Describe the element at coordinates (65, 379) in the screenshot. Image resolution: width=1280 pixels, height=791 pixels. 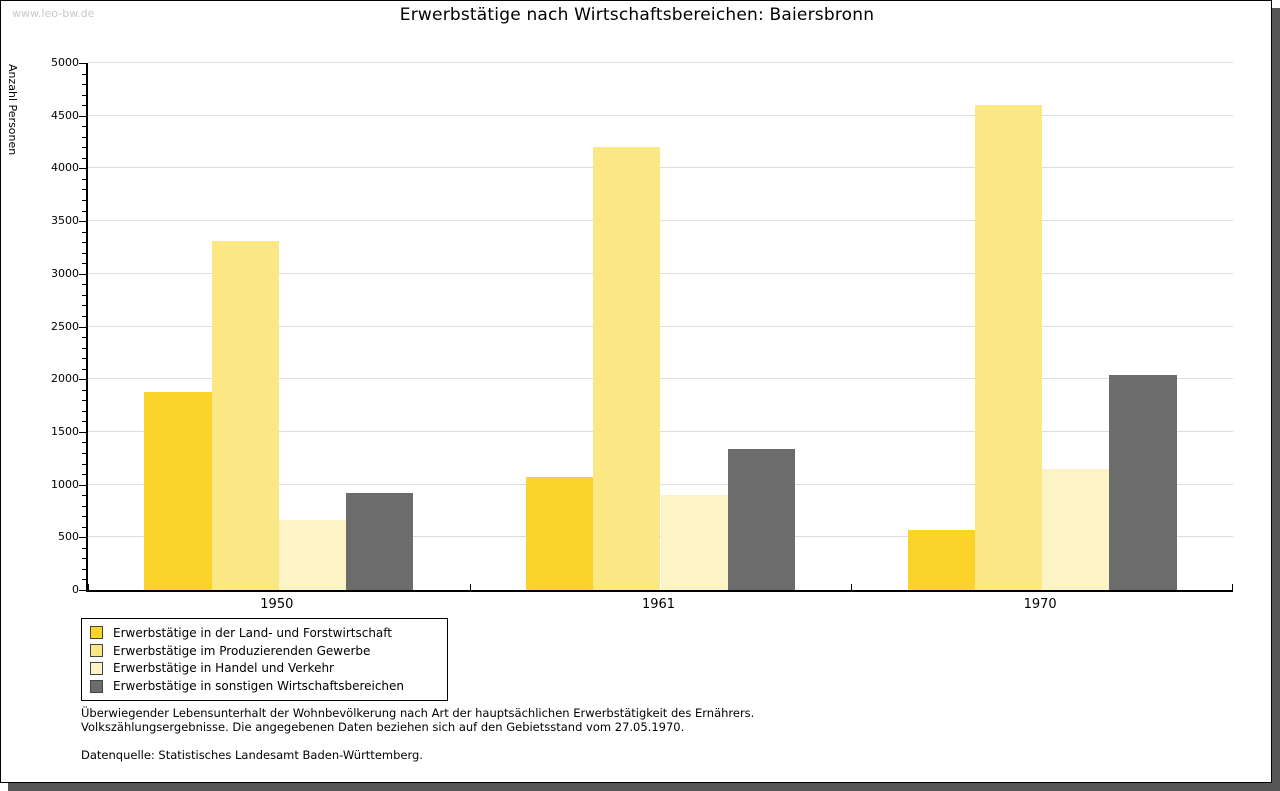
I see `y-tick-label-2000: 2000` at that location.